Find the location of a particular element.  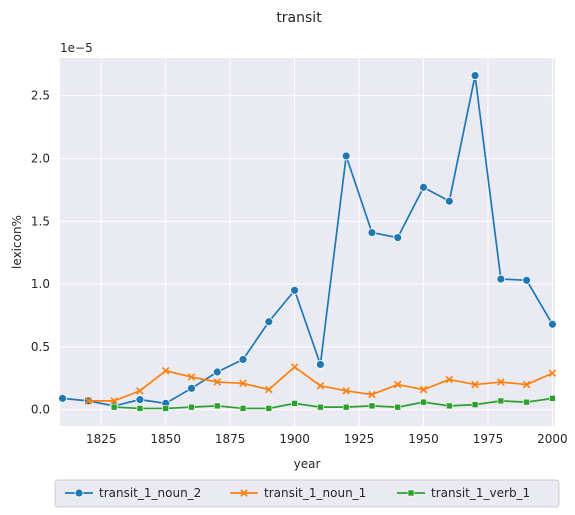

legend-item: transit_1_verb_1 is located at coordinates (463, 493).